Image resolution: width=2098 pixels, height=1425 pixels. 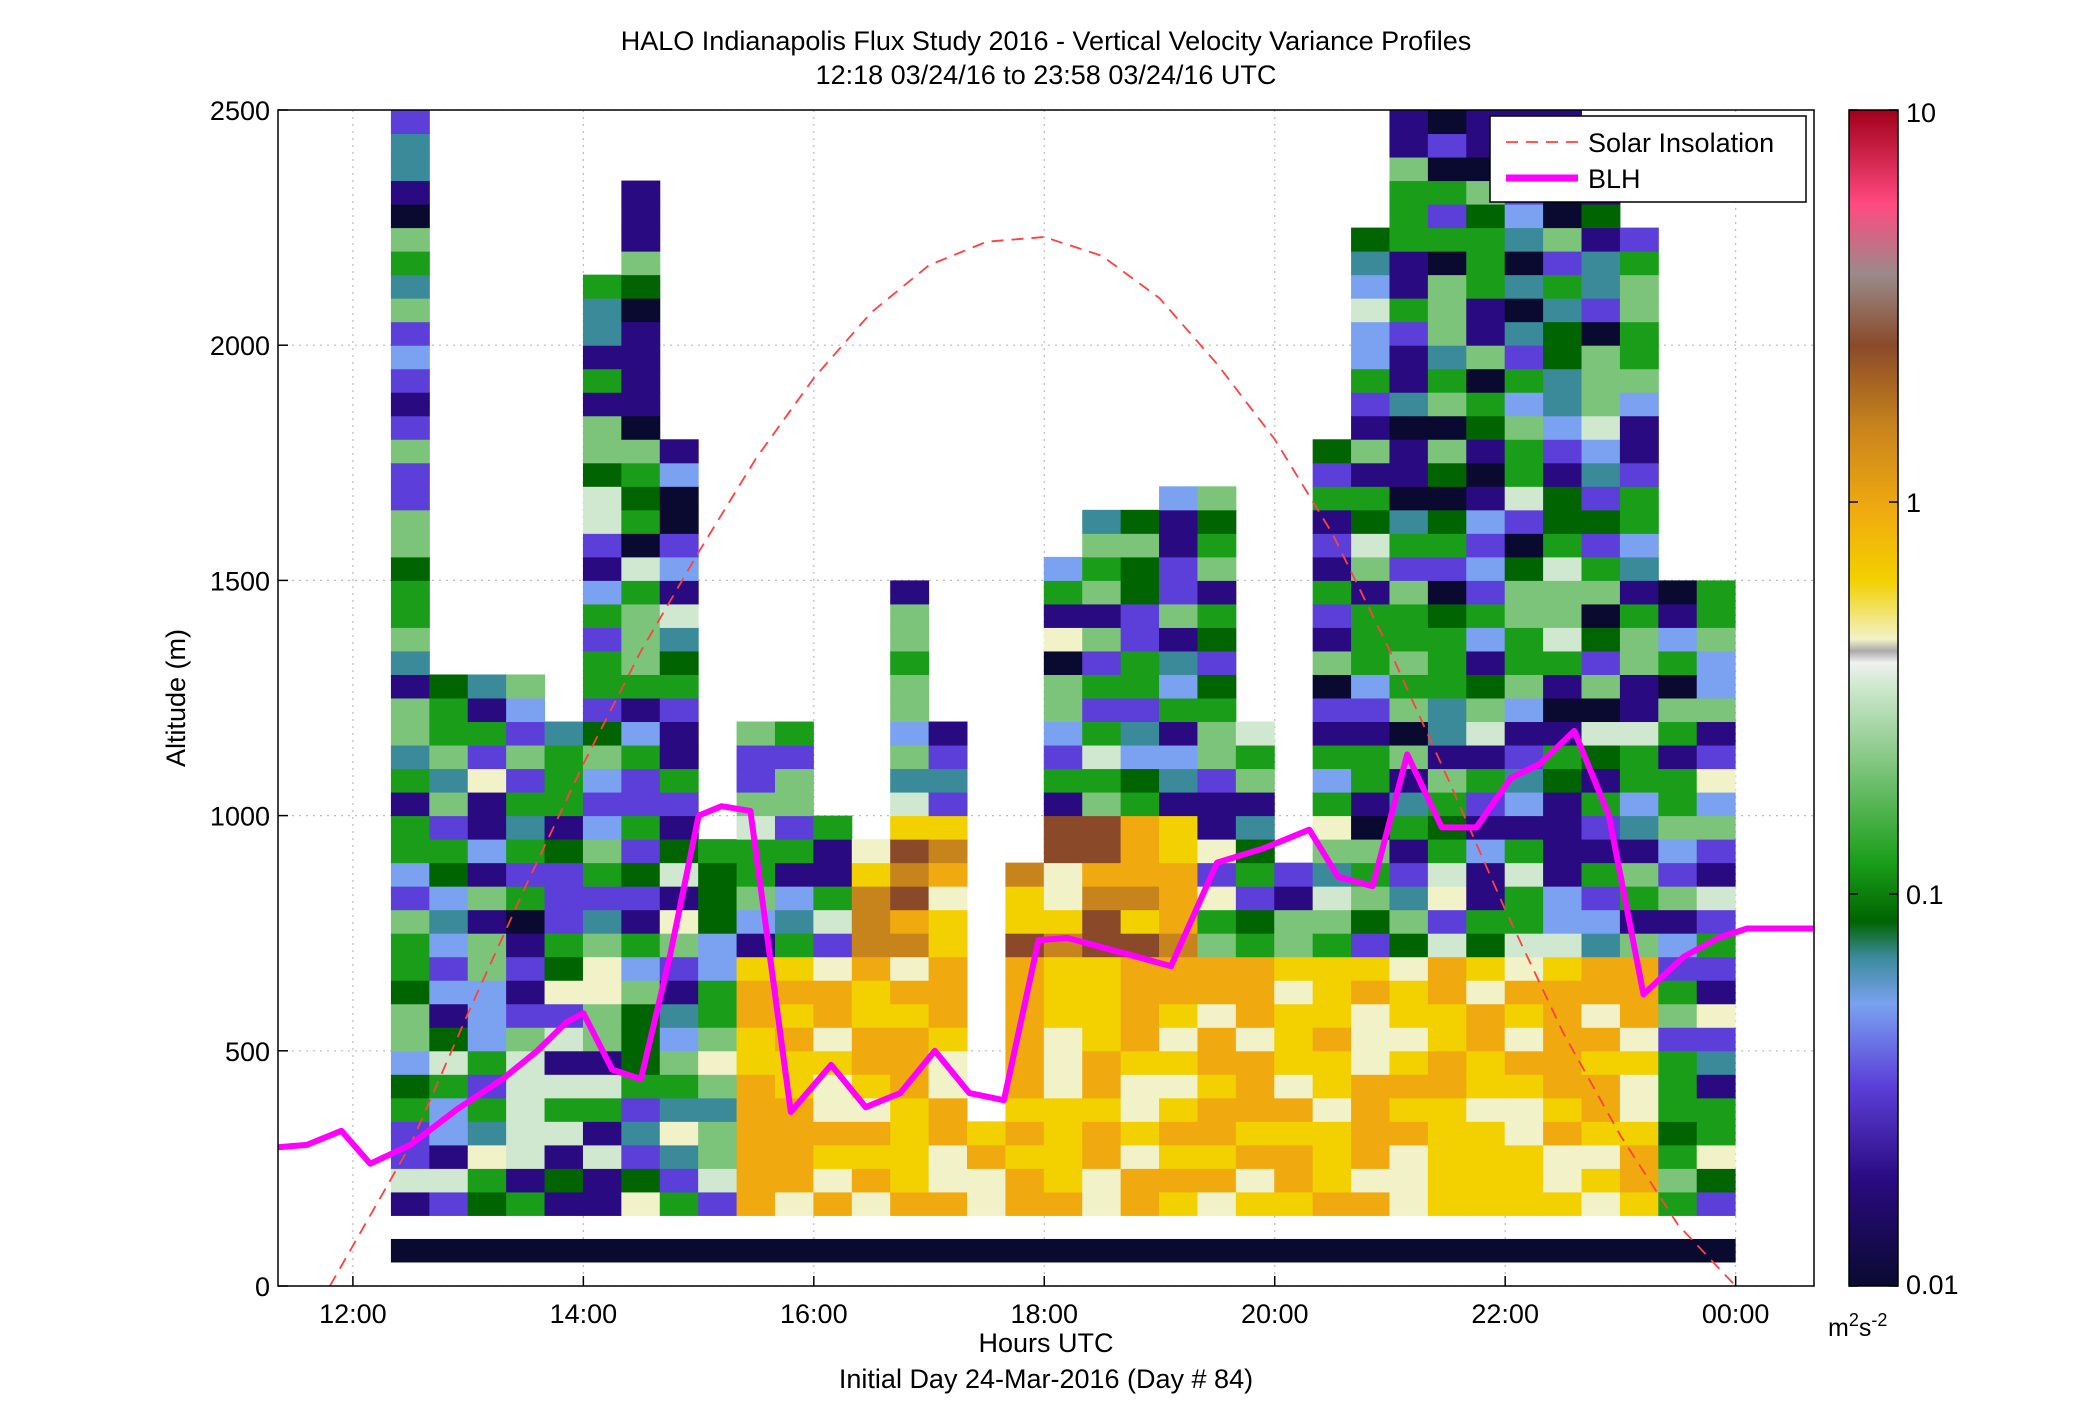 I want to click on colorbar-unit-sup1: 2, so click(x=1854, y=1320).